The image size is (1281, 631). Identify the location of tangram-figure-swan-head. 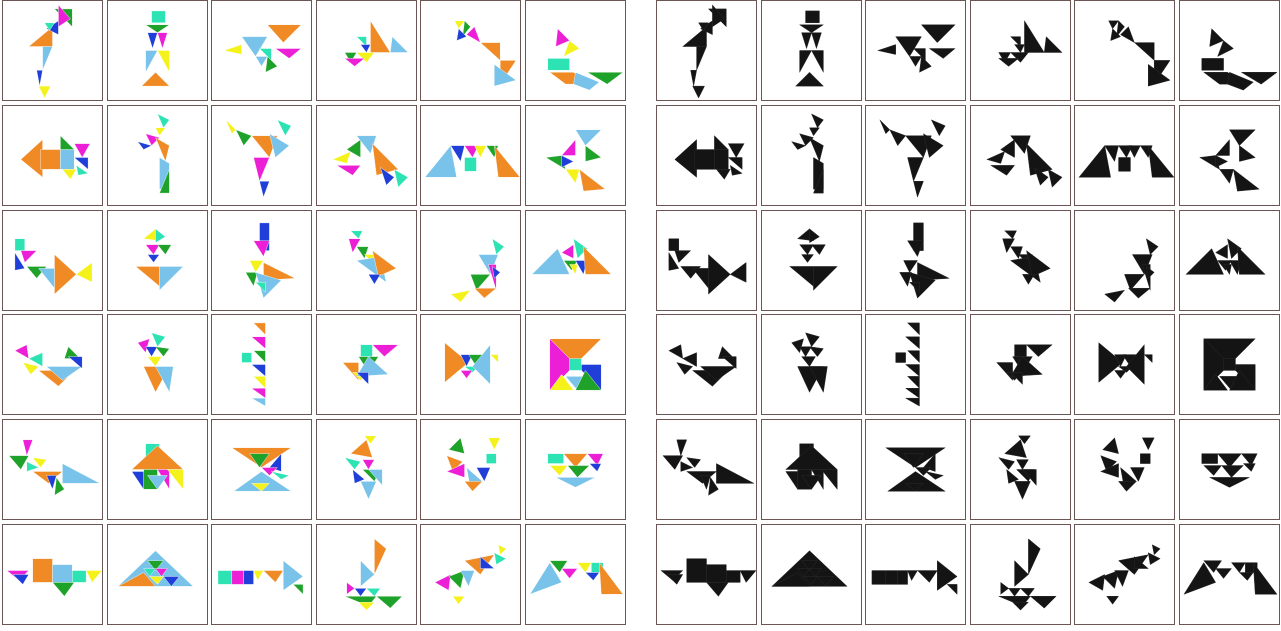
(370, 161).